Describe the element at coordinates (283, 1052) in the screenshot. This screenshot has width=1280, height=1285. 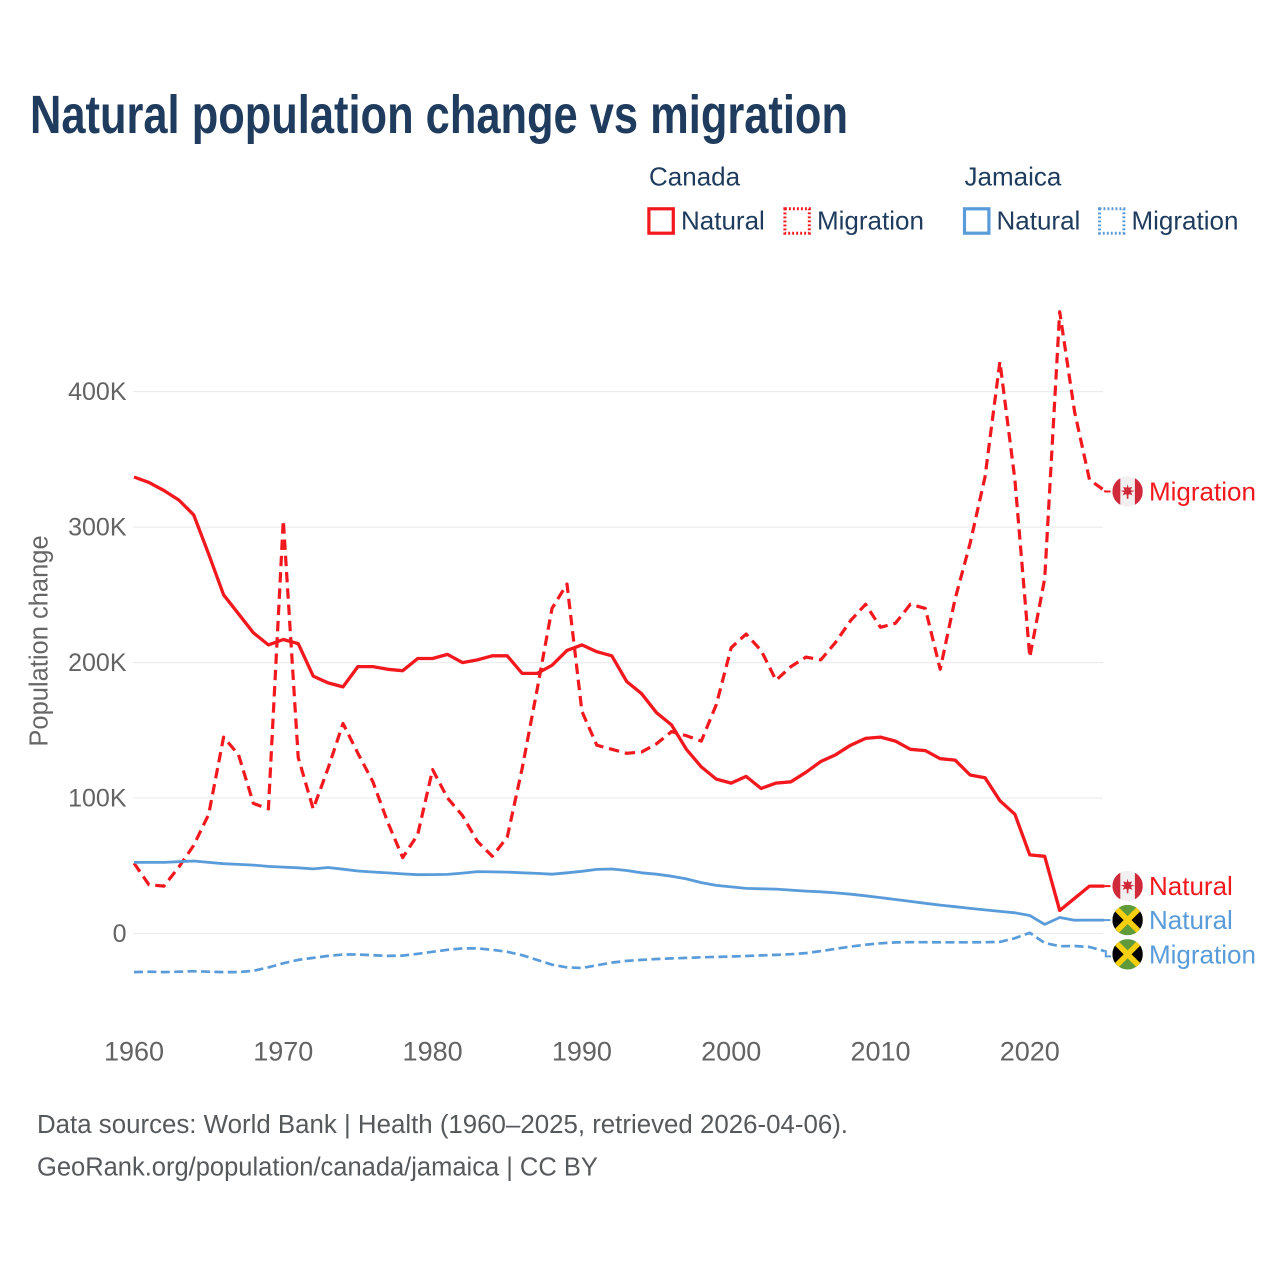
I see `svg-text: 1970` at that location.